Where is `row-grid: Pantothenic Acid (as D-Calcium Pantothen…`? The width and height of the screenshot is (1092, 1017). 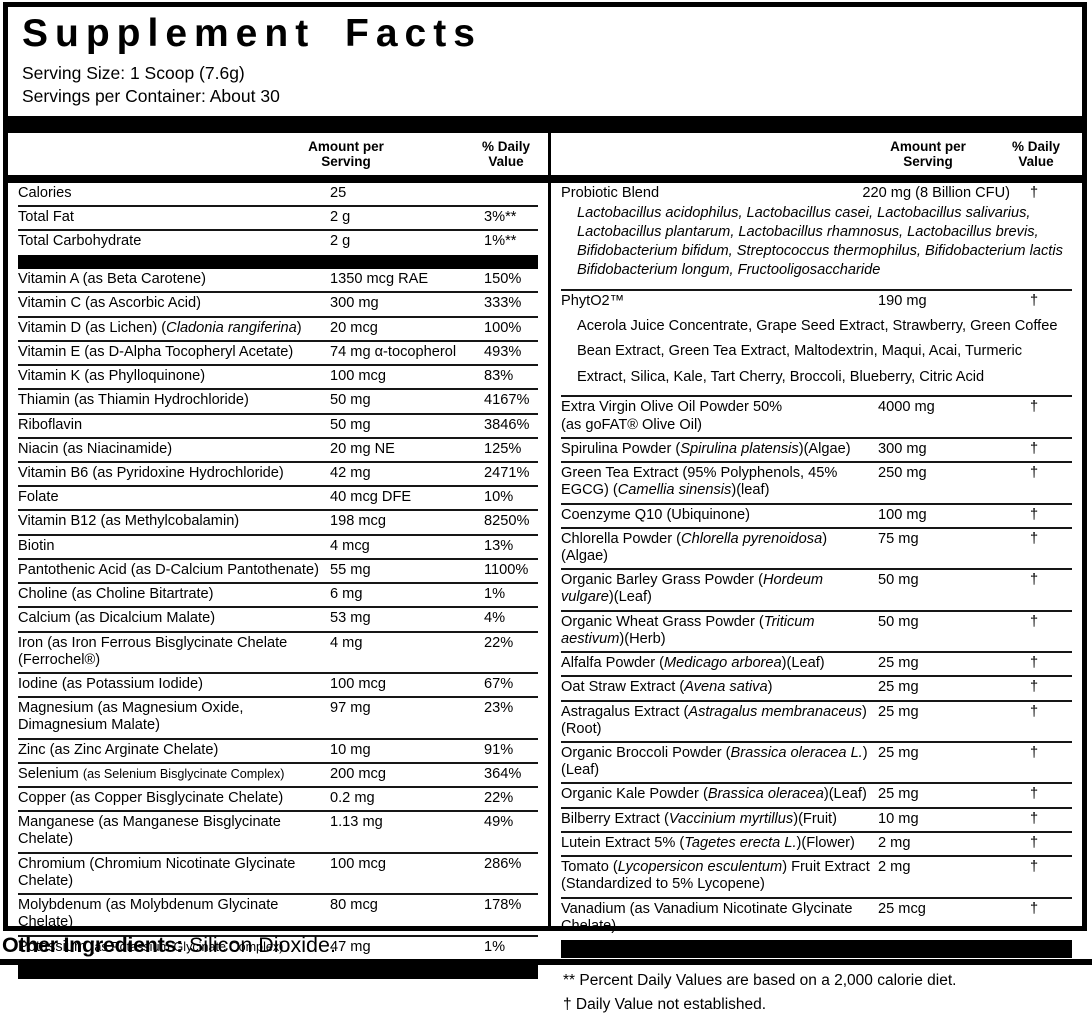
row-grid: Pantothenic Acid (as D-Calcium Pantothen… is located at coordinates (278, 570).